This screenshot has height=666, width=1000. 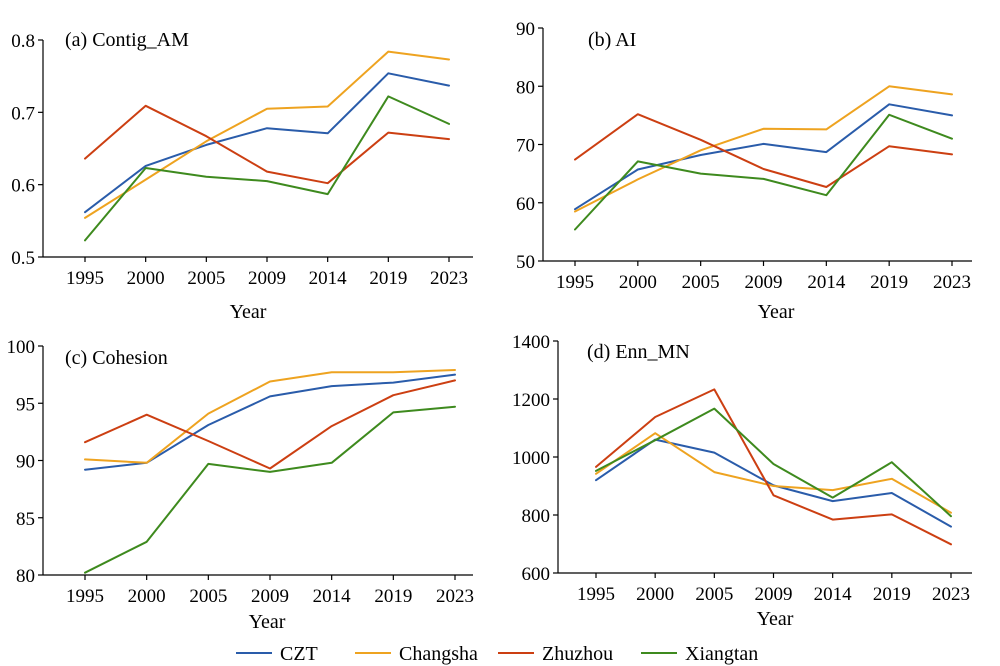 What do you see at coordinates (638, 352) in the screenshot?
I see `panel-title: (d) Enn_MN` at bounding box center [638, 352].